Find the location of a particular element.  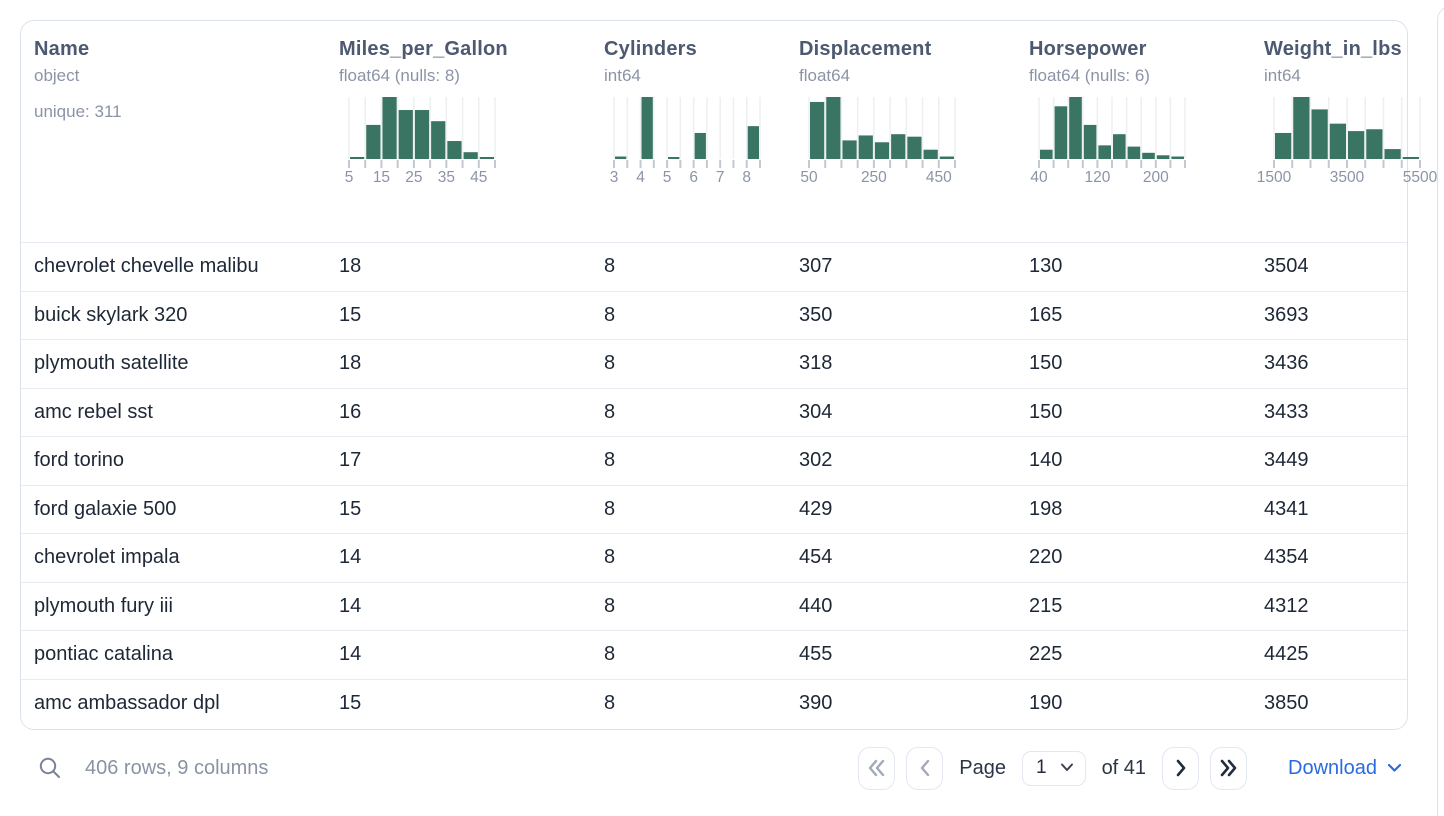

cell-horsepower: 150 is located at coordinates (1046, 363).